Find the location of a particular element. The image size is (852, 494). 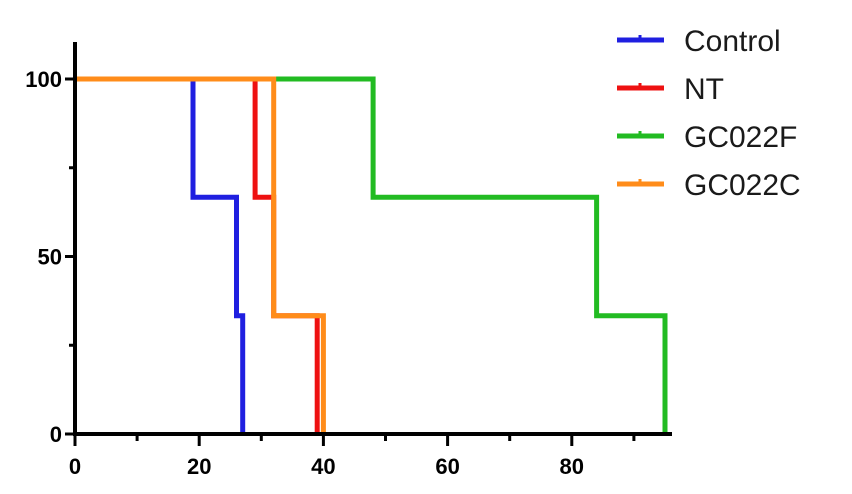

y-tick-label: 50 is located at coordinates (50, 257).